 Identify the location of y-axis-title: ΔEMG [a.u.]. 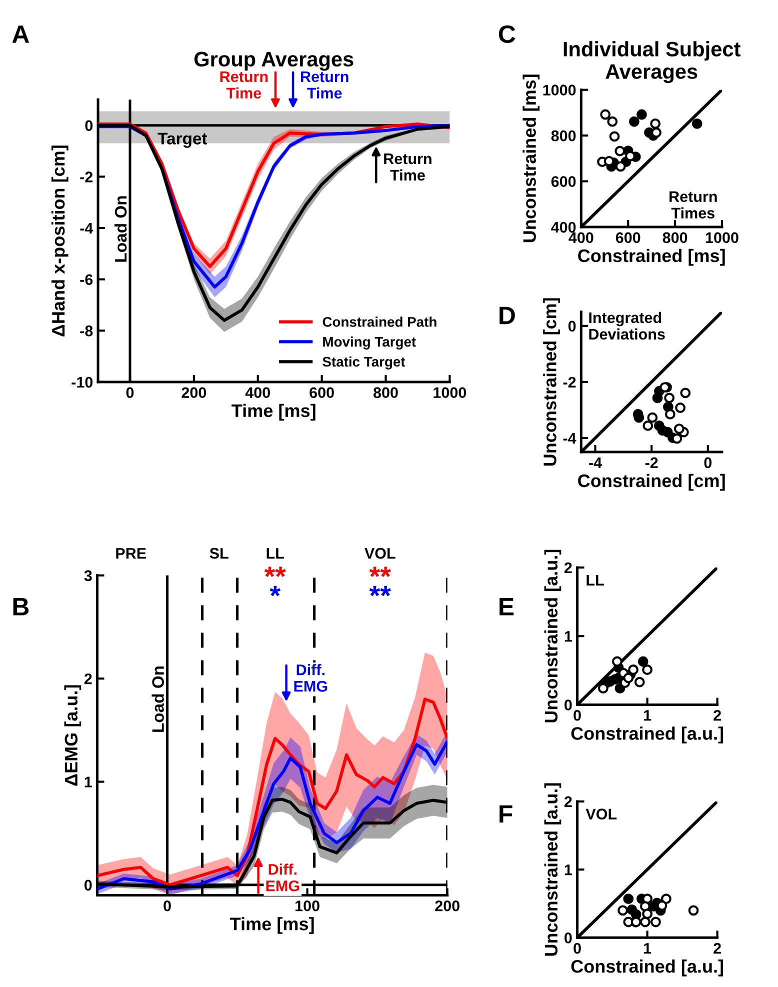
(73, 735).